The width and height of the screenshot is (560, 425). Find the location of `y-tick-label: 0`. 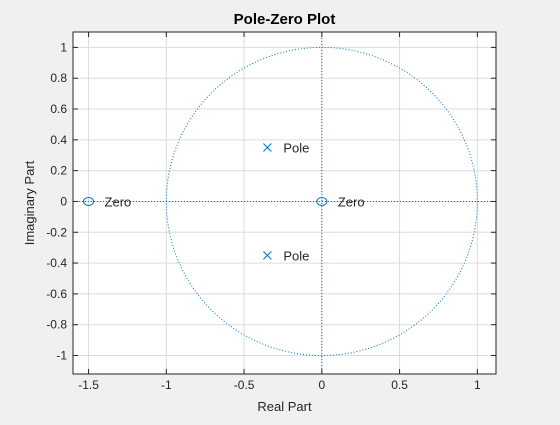

y-tick-label: 0 is located at coordinates (63, 201).